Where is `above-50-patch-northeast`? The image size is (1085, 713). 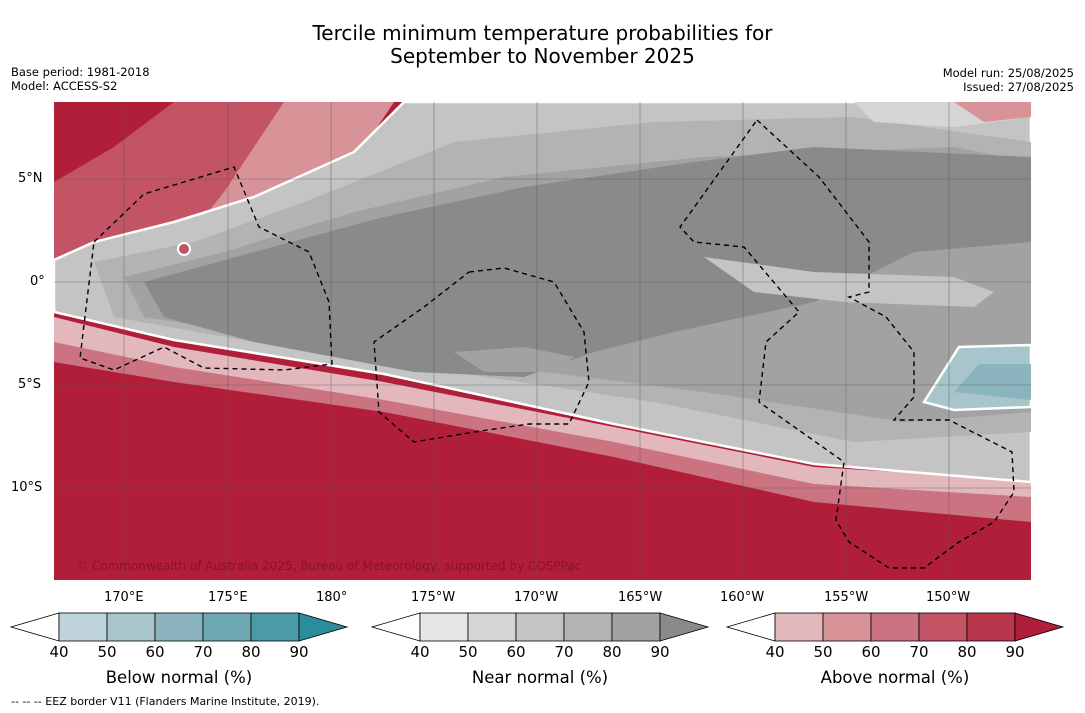 above-50-patch-northeast is located at coordinates (992, 112).